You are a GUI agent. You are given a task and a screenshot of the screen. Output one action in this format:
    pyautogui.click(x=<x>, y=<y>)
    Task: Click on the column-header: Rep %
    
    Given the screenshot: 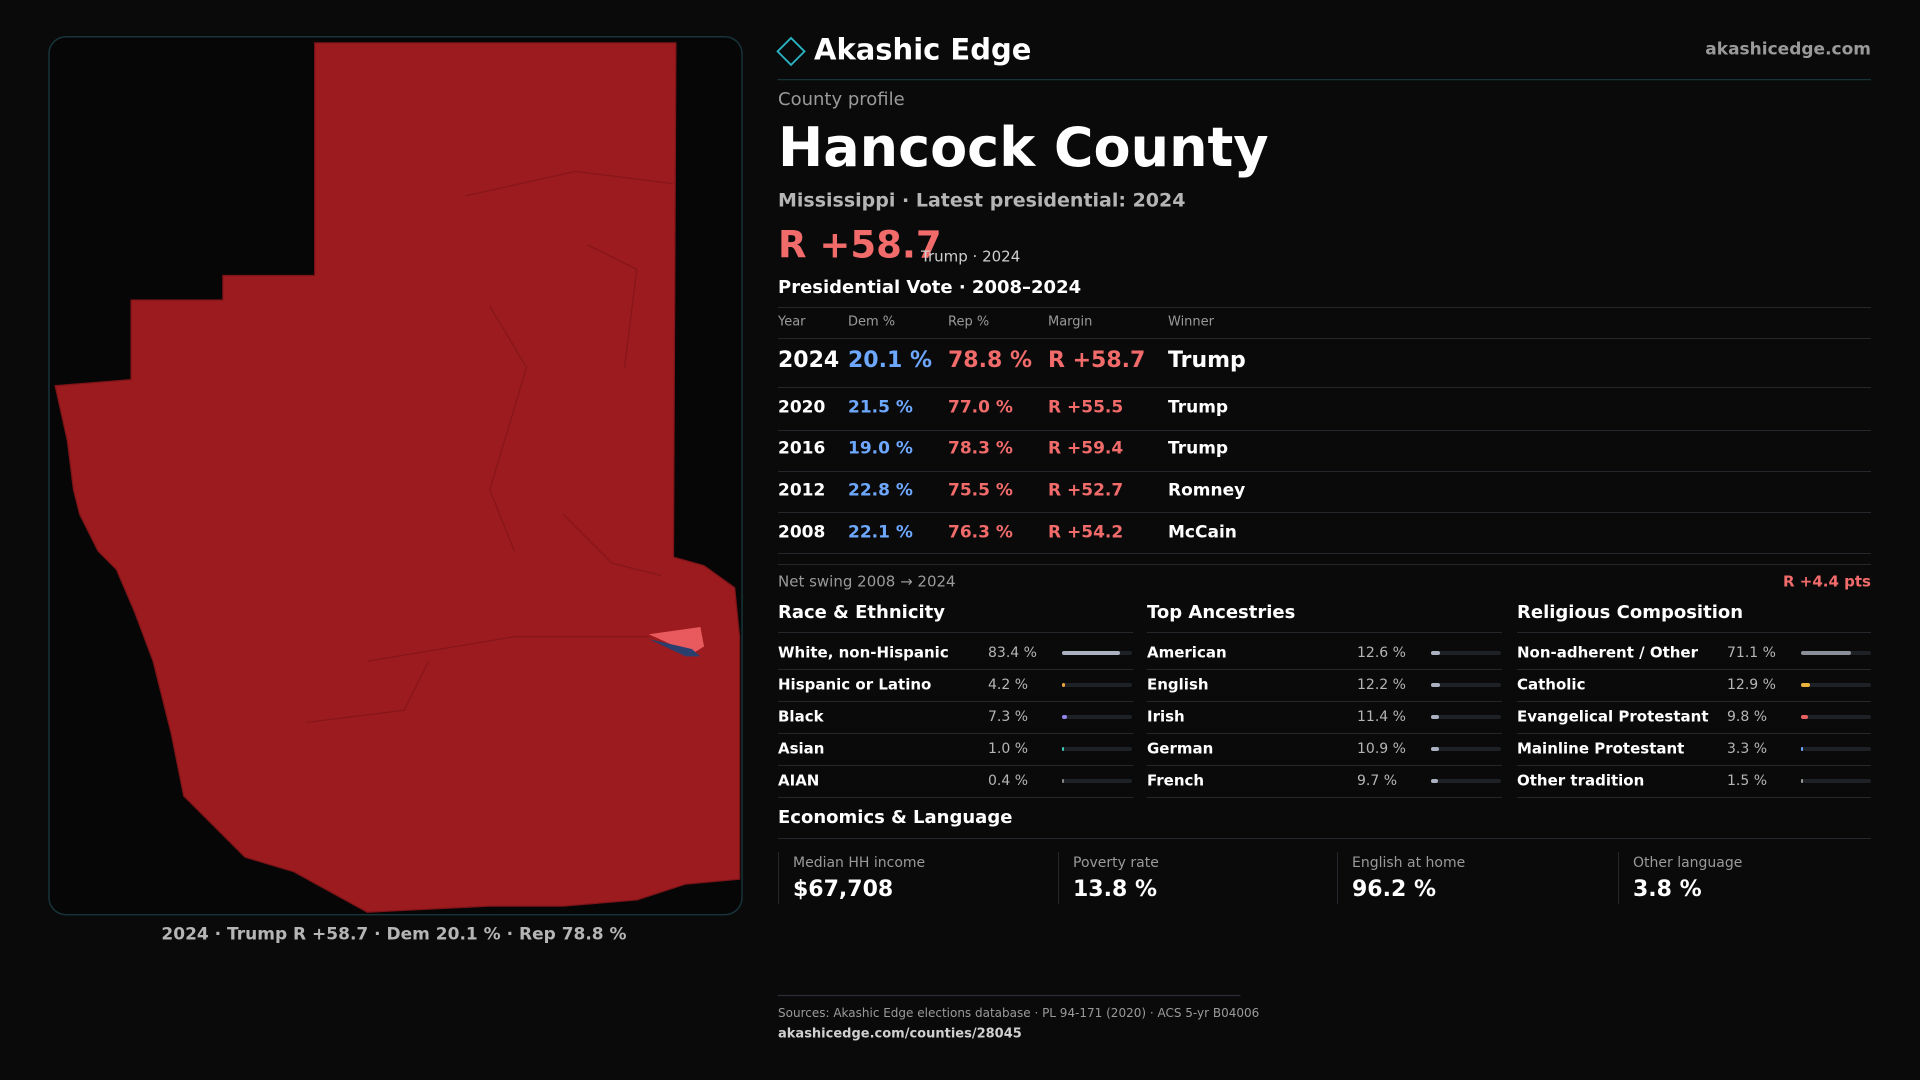 What is the action you would take?
    pyautogui.click(x=969, y=322)
    